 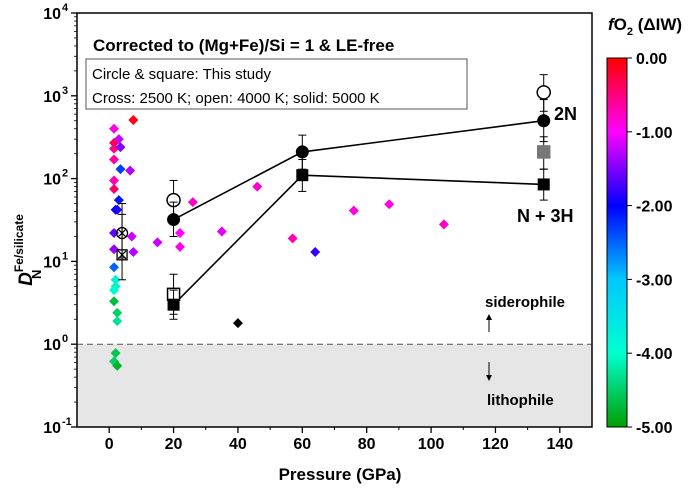 I want to click on x-tick-label: 140, so click(x=559, y=444).